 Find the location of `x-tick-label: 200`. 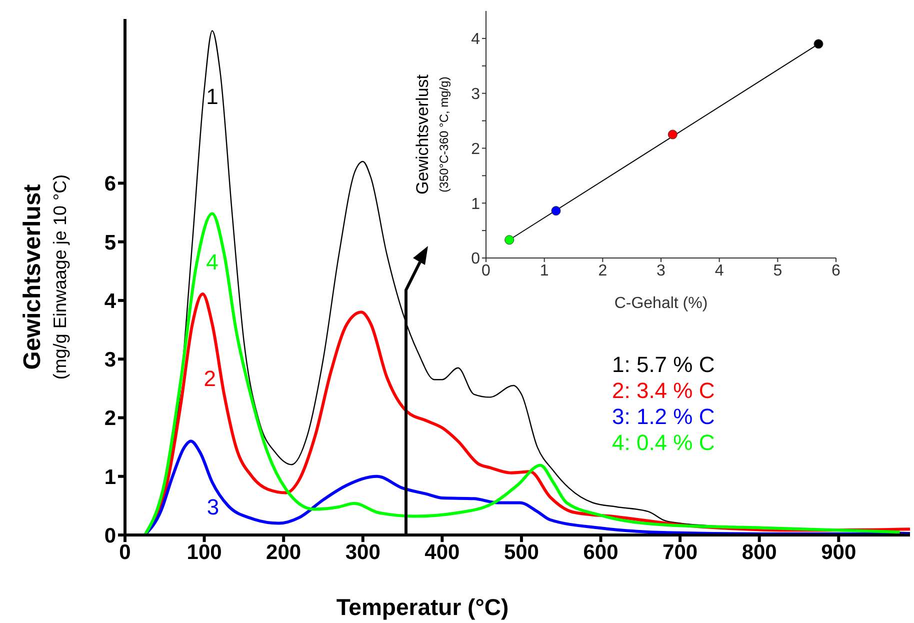

x-tick-label: 200 is located at coordinates (284, 552).